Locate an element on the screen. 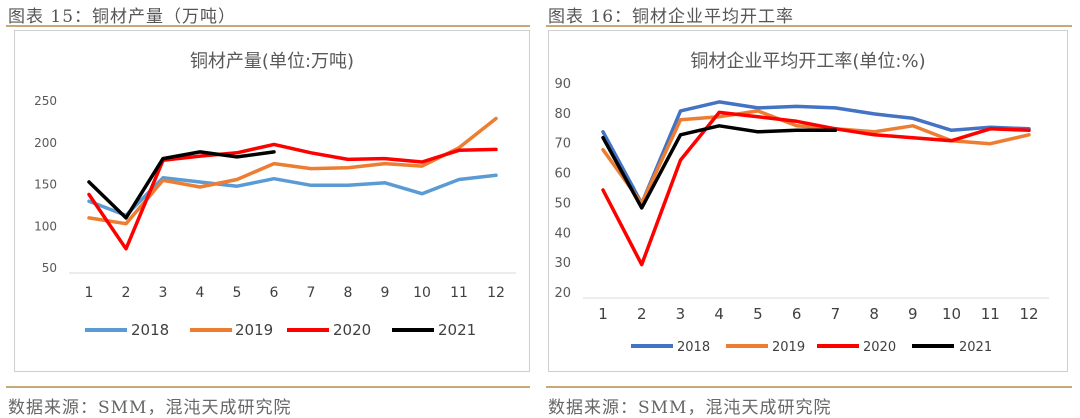 This screenshot has height=418, width=1080. figure-16-bottom-rule is located at coordinates (809, 387).